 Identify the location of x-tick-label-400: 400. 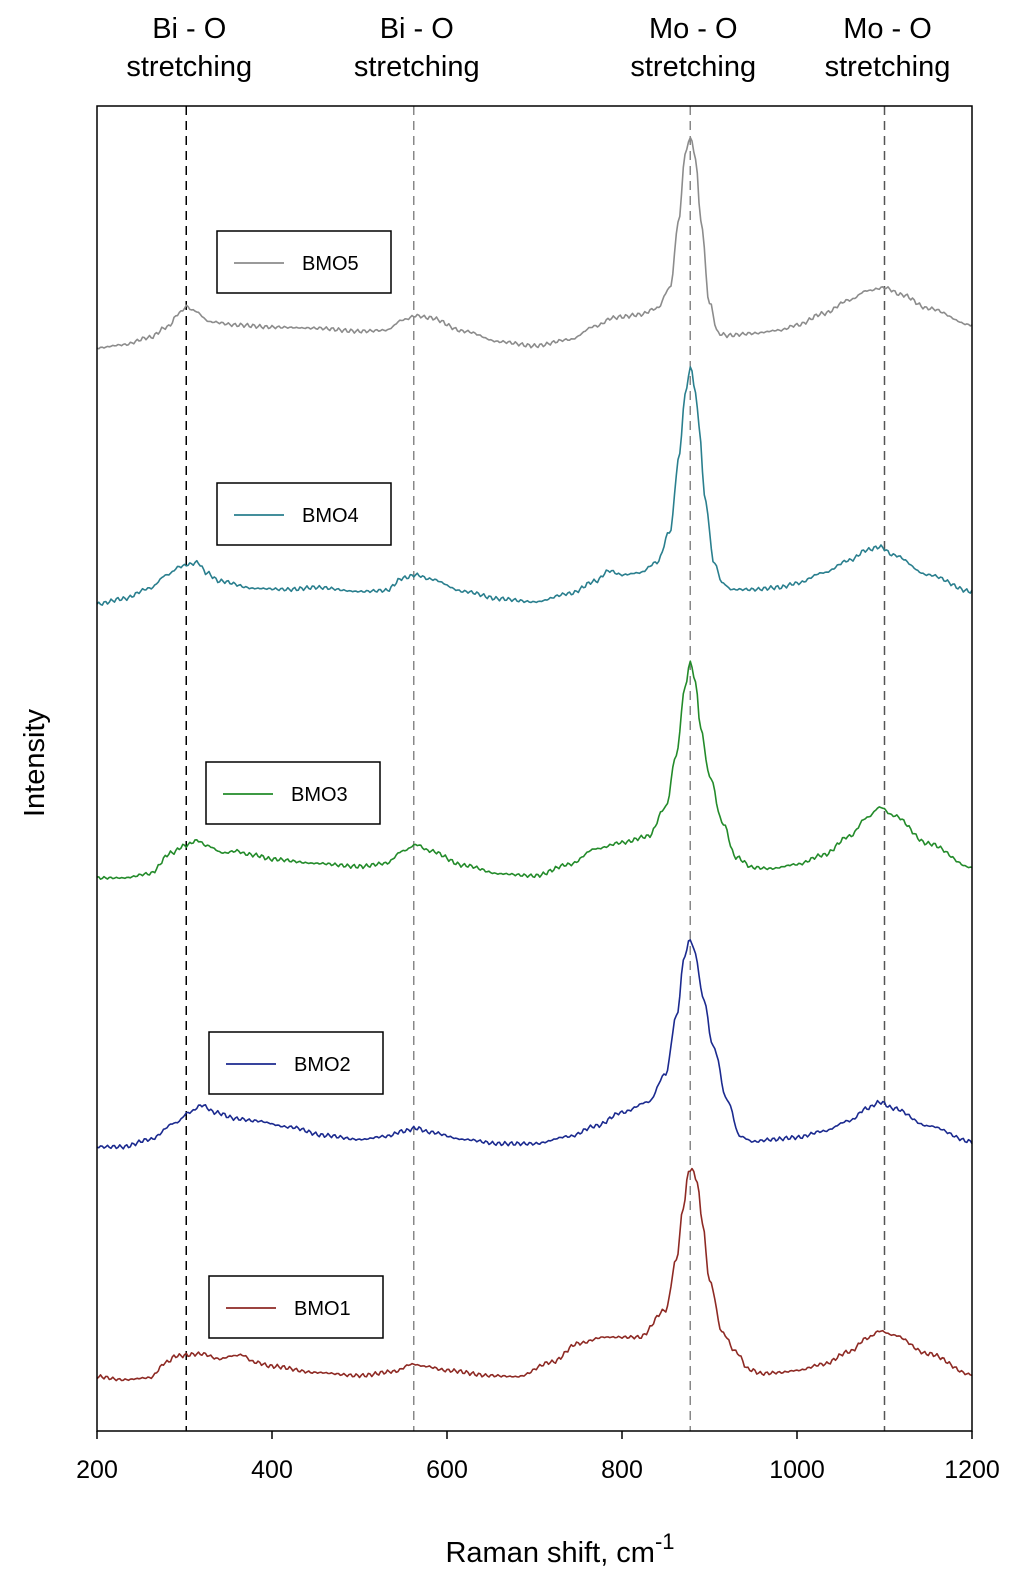
(272, 1470).